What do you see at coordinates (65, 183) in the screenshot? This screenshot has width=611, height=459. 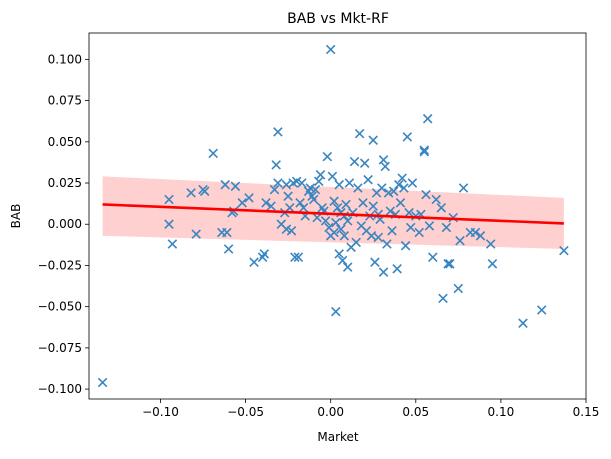 I see `y-tick-label: 0.025` at bounding box center [65, 183].